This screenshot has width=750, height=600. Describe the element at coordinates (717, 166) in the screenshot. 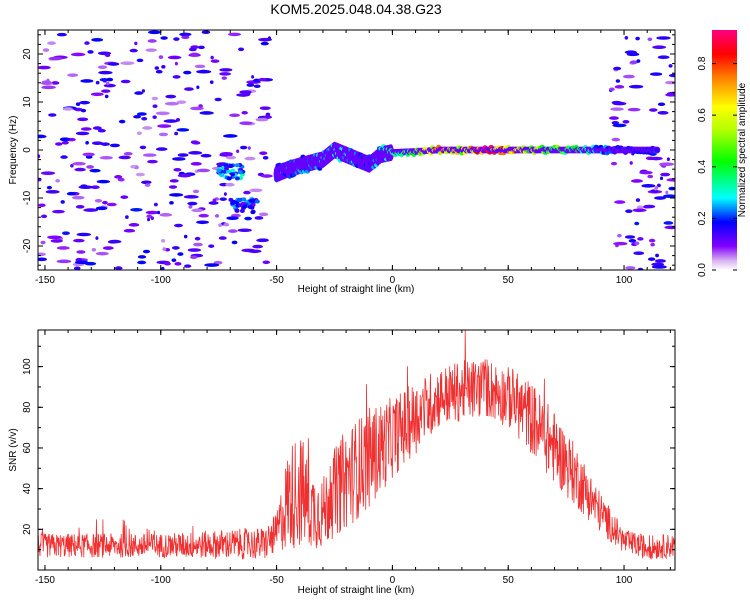

I see `colorbar-ticks: 0.0 0.2 0.4 0.6 0.8` at that location.